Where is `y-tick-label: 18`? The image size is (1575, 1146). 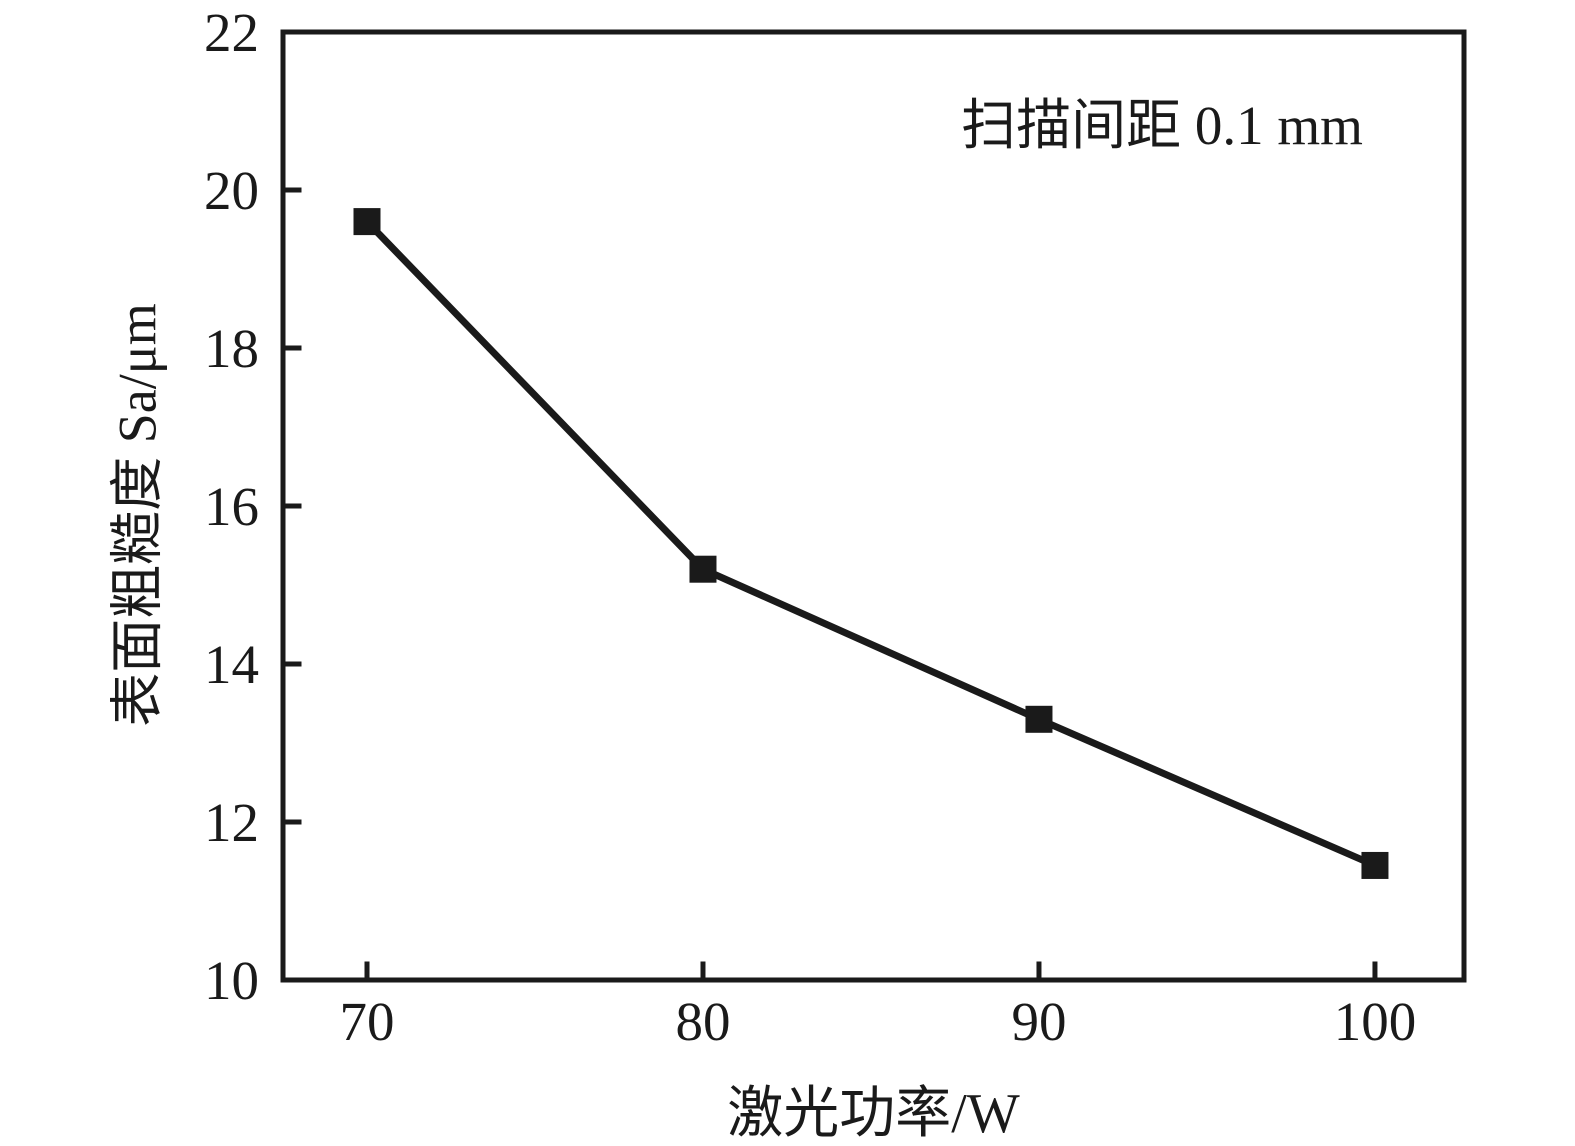
y-tick-label: 18 is located at coordinates (231, 348).